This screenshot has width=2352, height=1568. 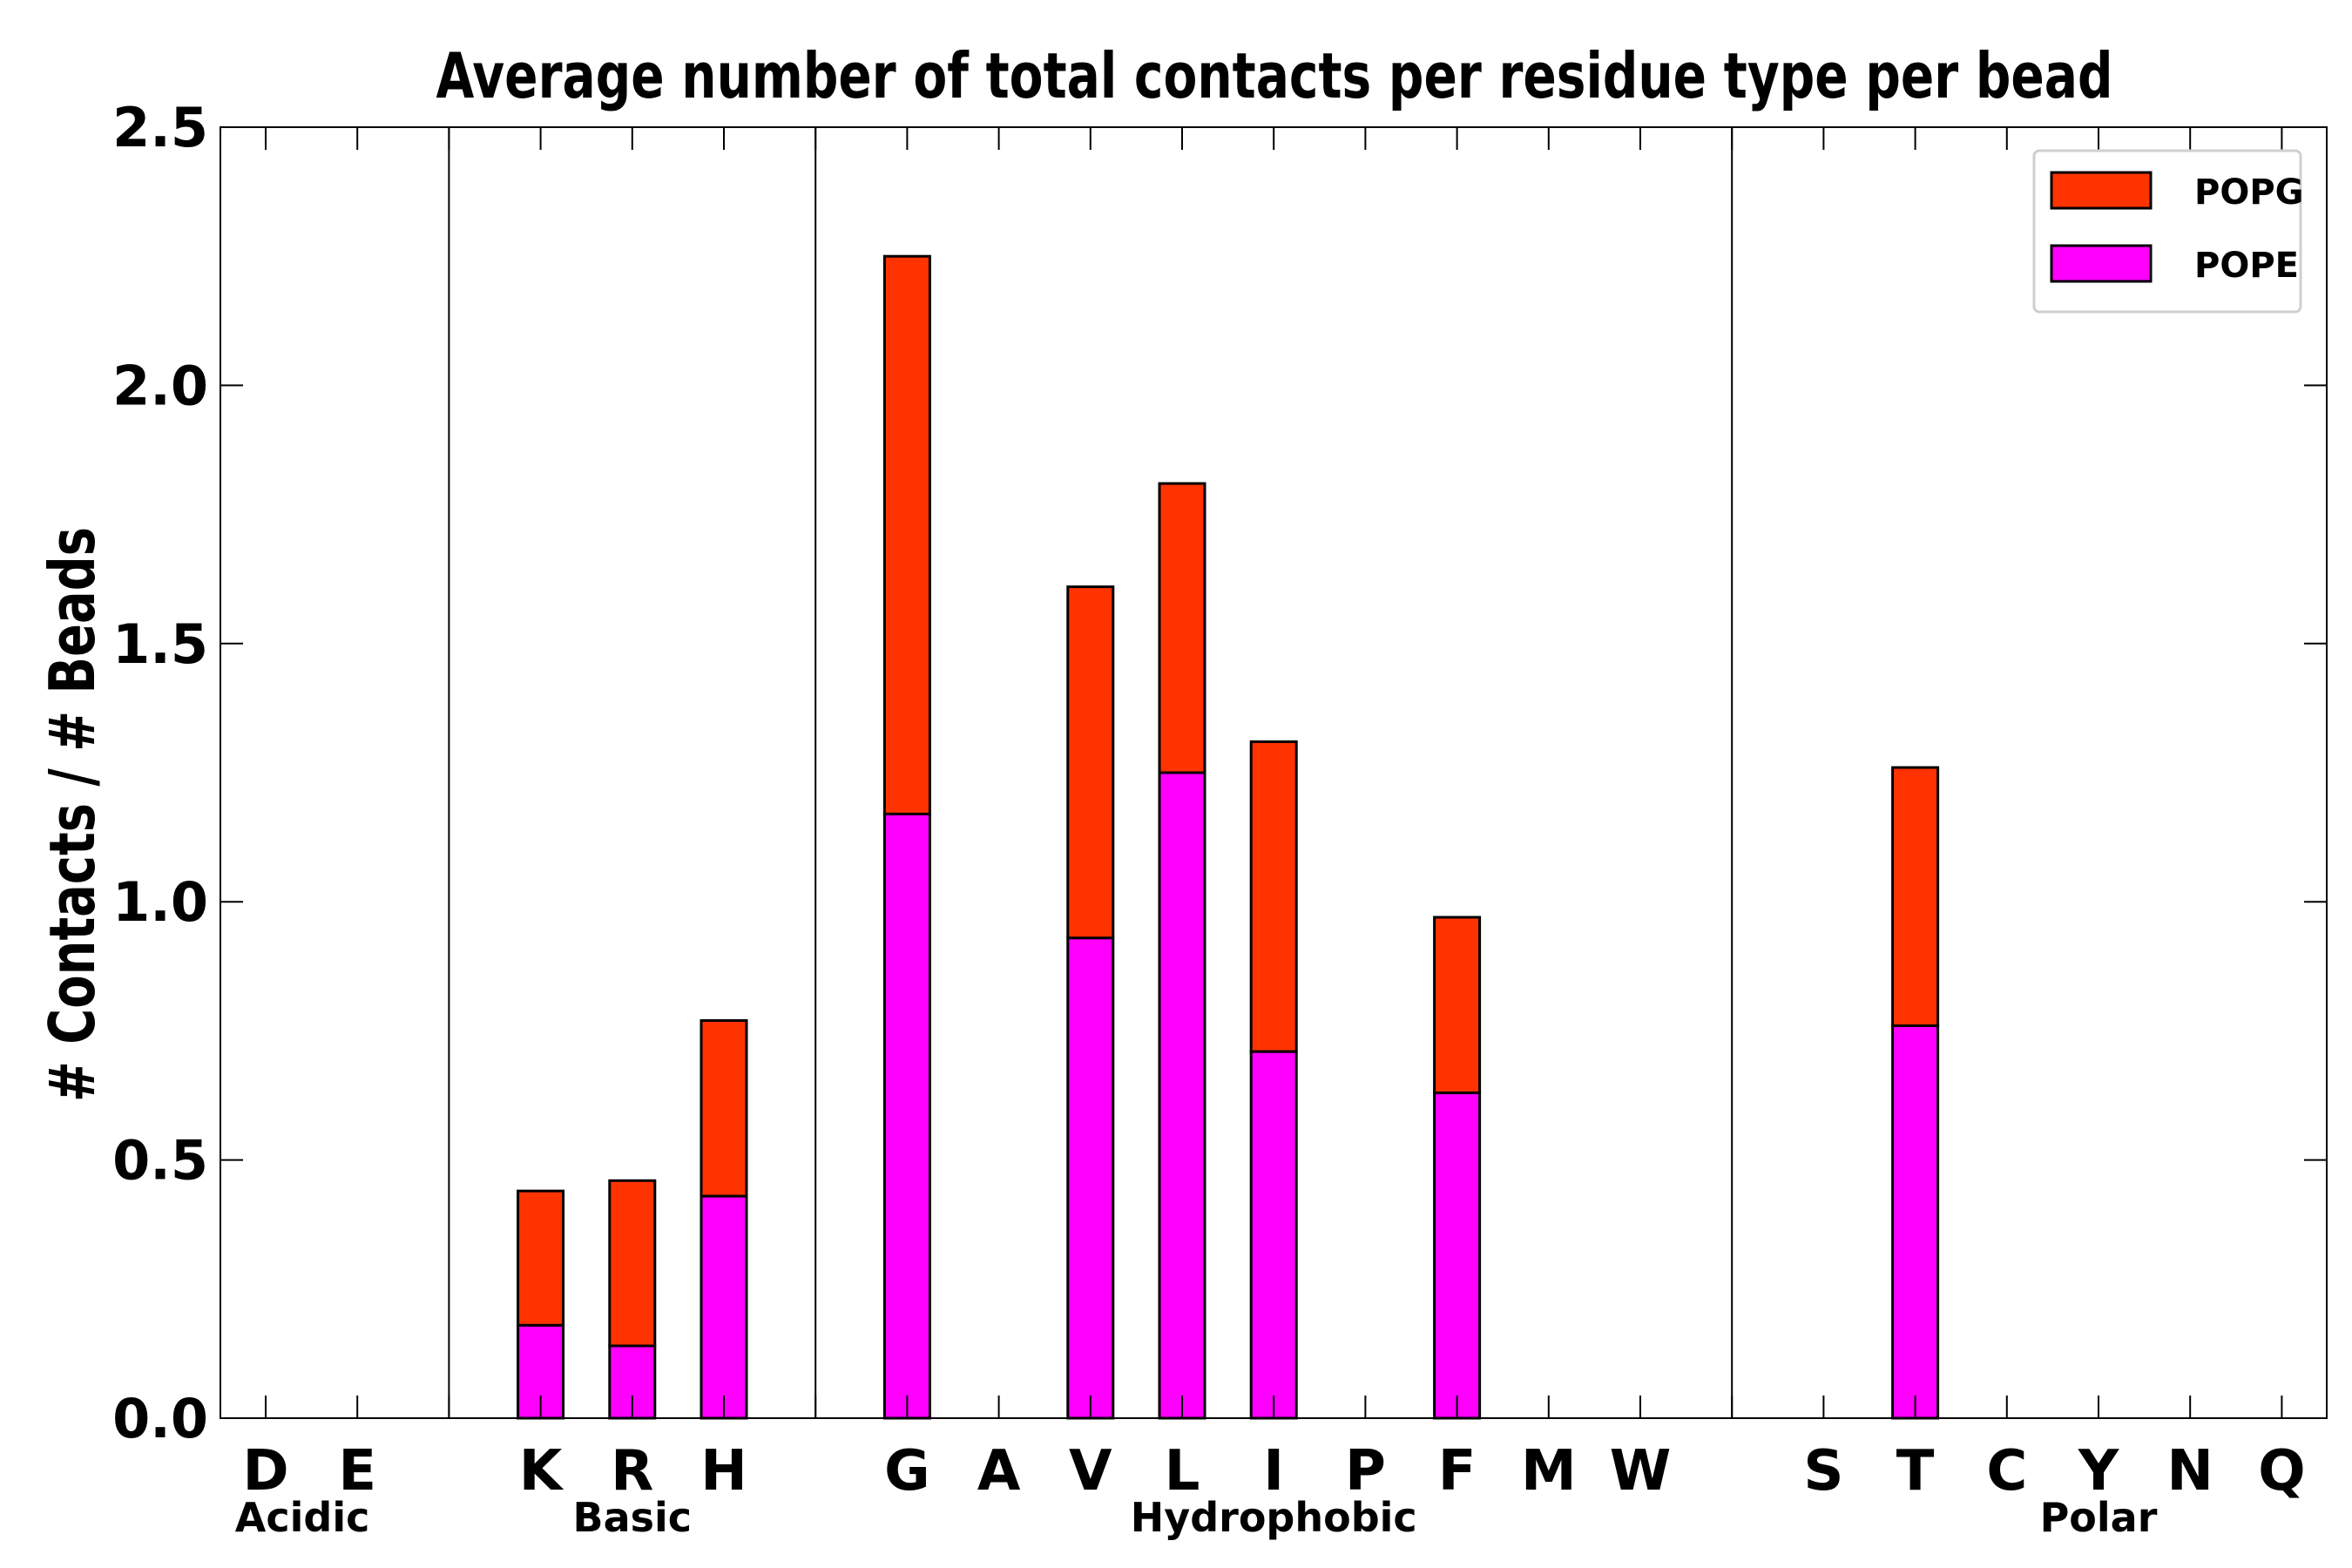 What do you see at coordinates (2098, 1471) in the screenshot?
I see `x-tick-label: Y` at bounding box center [2098, 1471].